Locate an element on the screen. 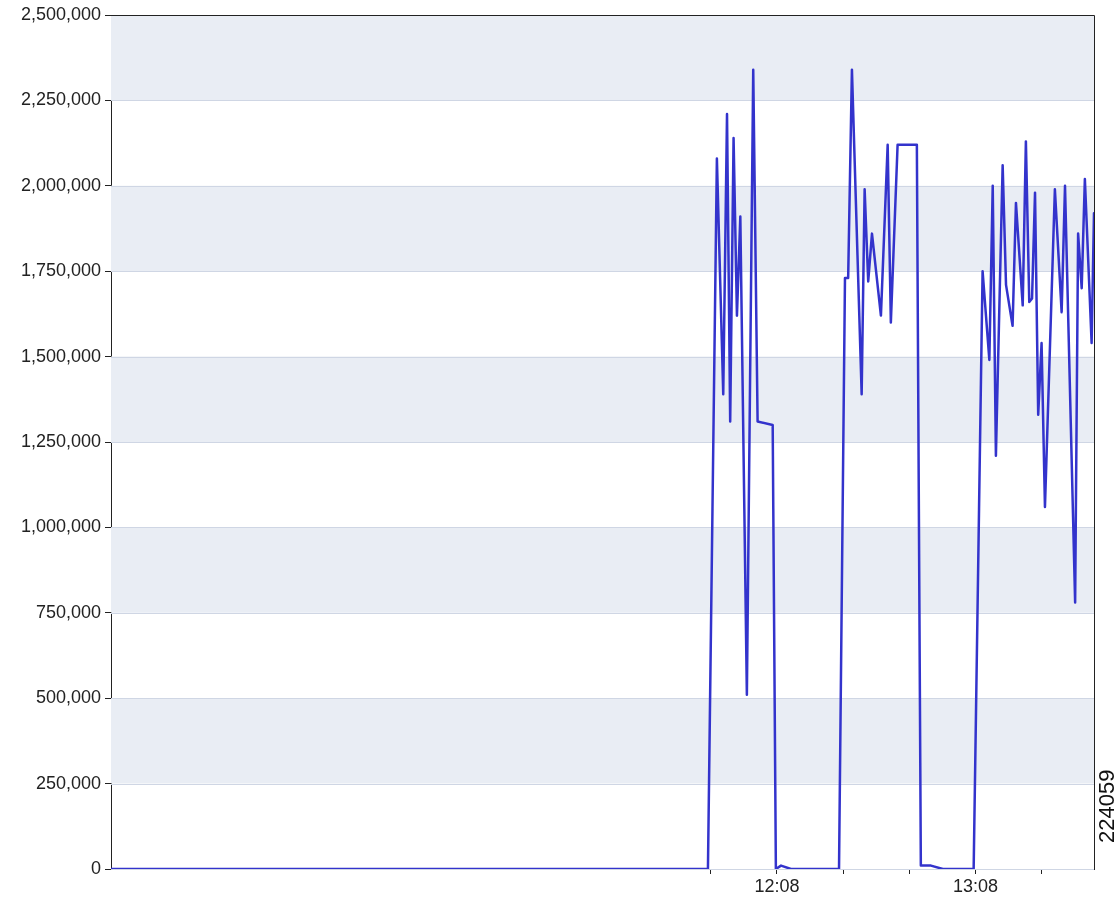 Image resolution: width=1119 pixels, height=904 pixels. x-tick-label: 13:08 is located at coordinates (975, 885).